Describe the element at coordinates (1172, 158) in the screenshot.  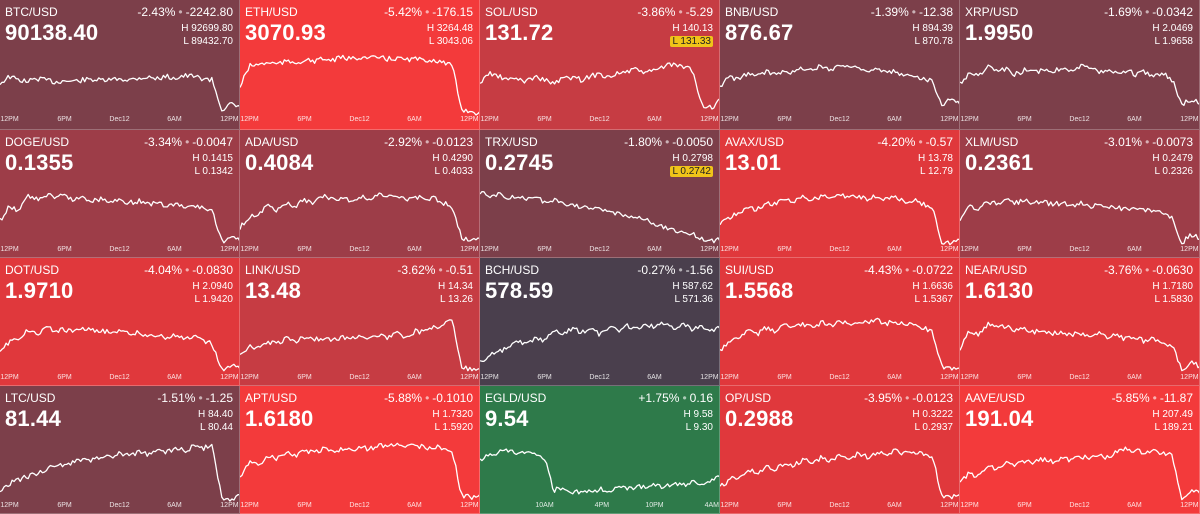
I see `high-readout: H 0.2479` at that location.